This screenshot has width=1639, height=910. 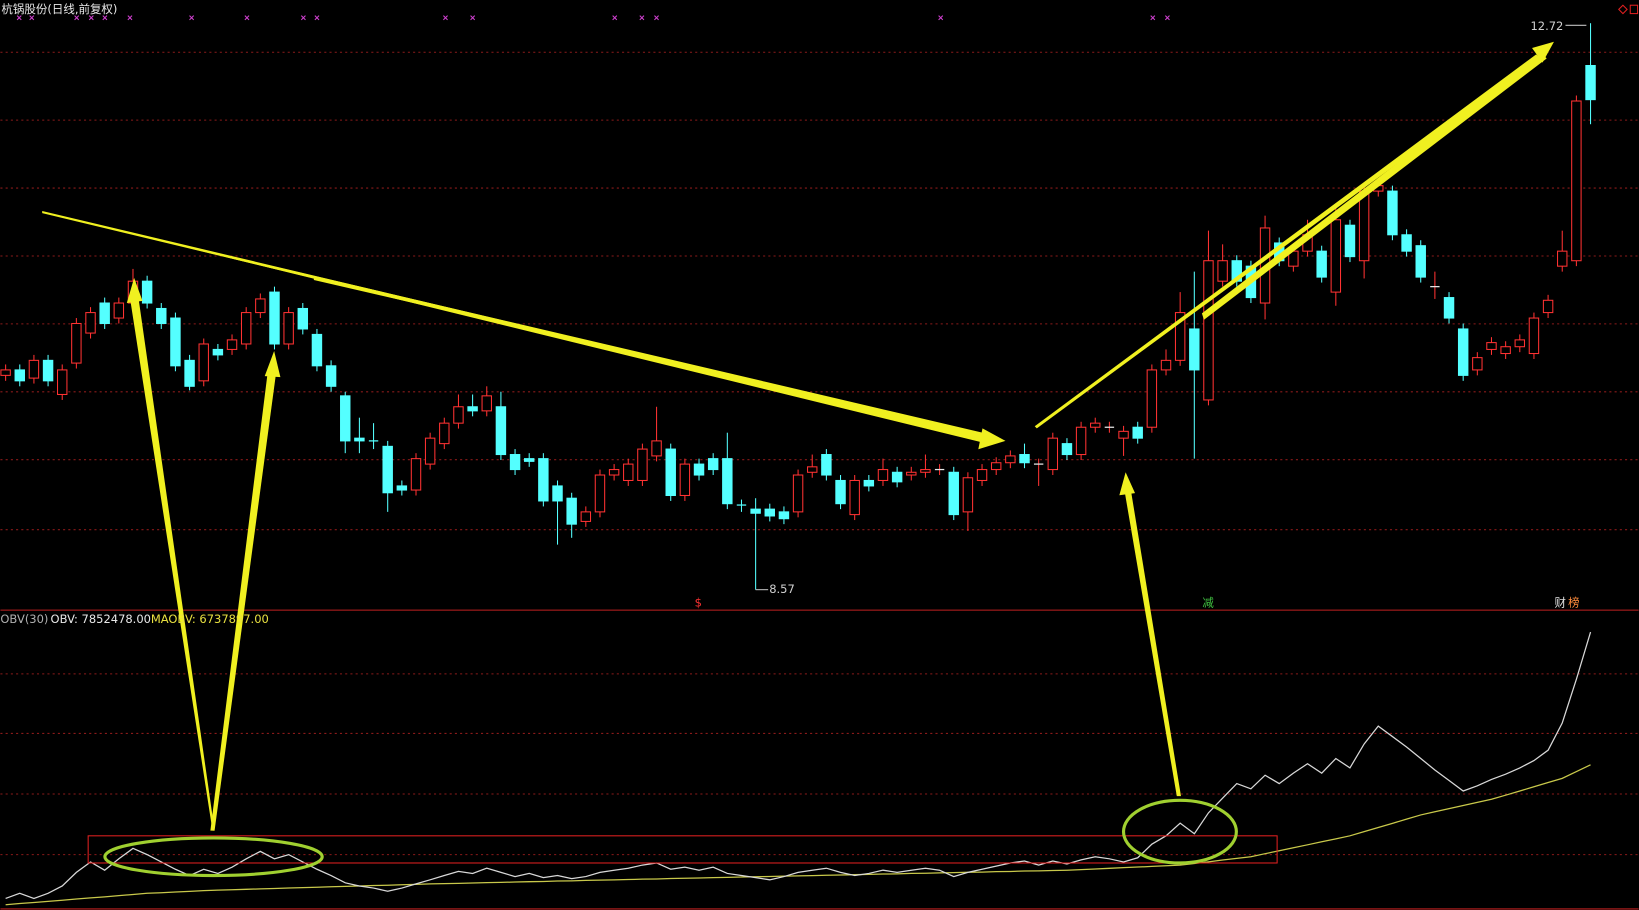 What do you see at coordinates (272, 364) in the screenshot?
I see `arrowhead` at bounding box center [272, 364].